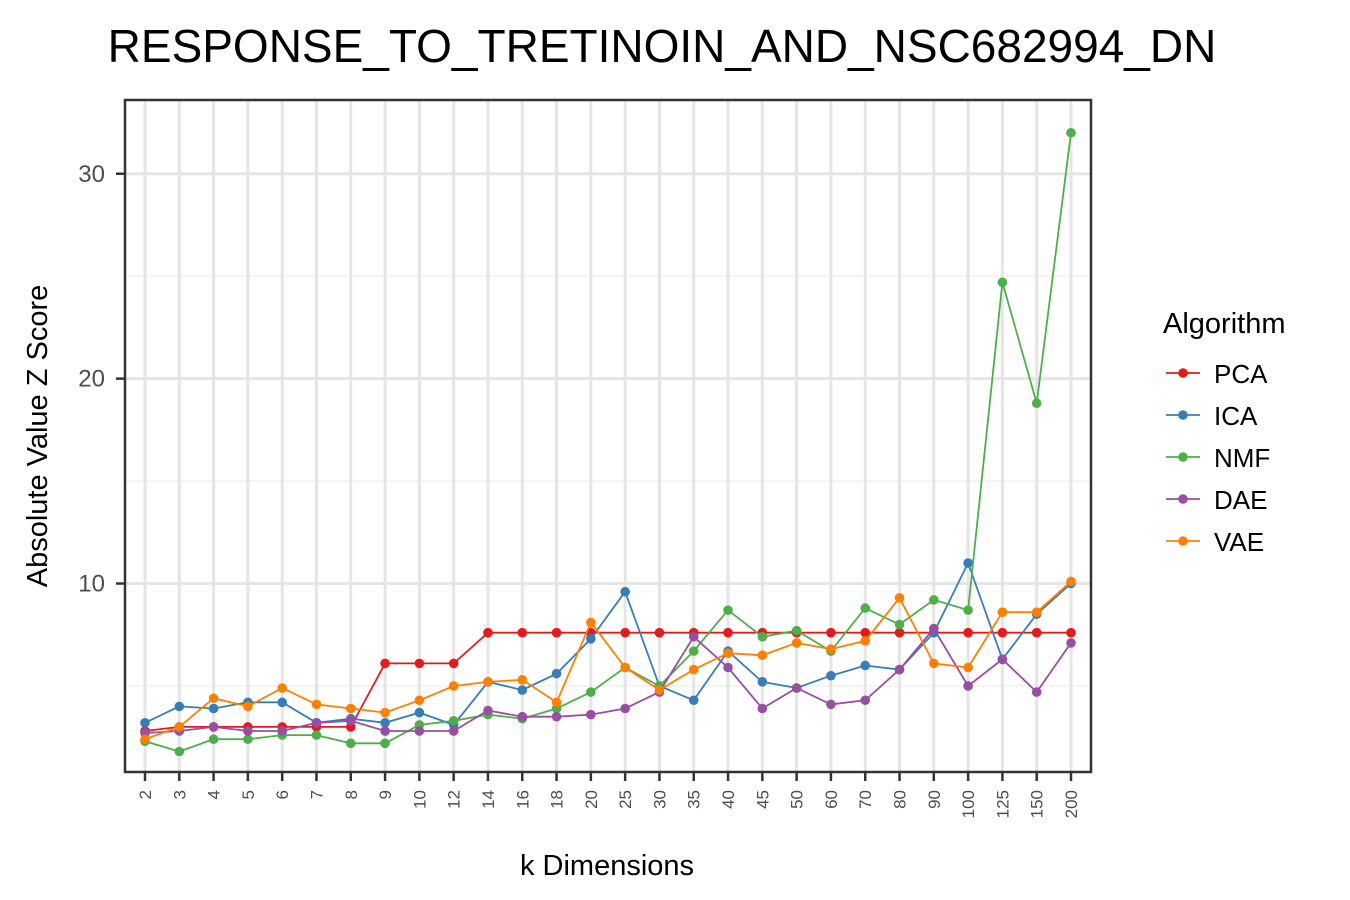  I want to click on legend-label: DAE, so click(1240, 500).